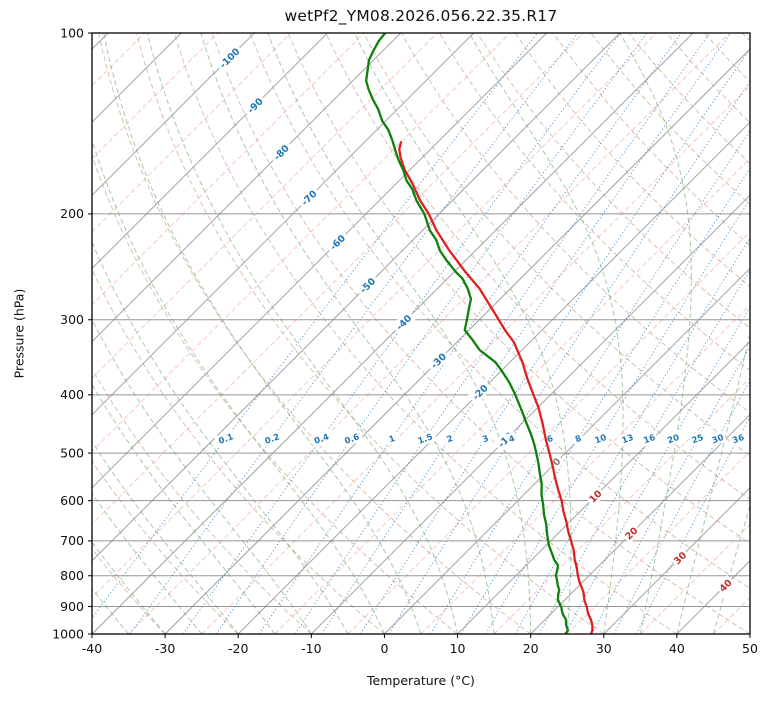 The image size is (775, 708). I want to click on mixing-ratio-label: 30, so click(717, 438).